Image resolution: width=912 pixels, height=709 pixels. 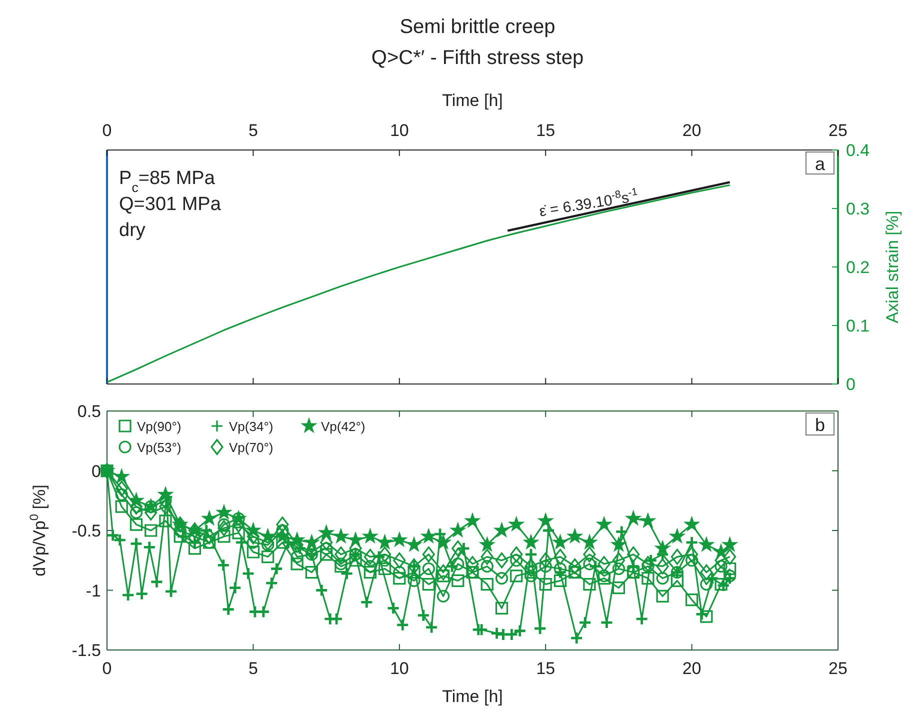 I want to click on legend-label: Vp(70°), so click(x=251, y=447).